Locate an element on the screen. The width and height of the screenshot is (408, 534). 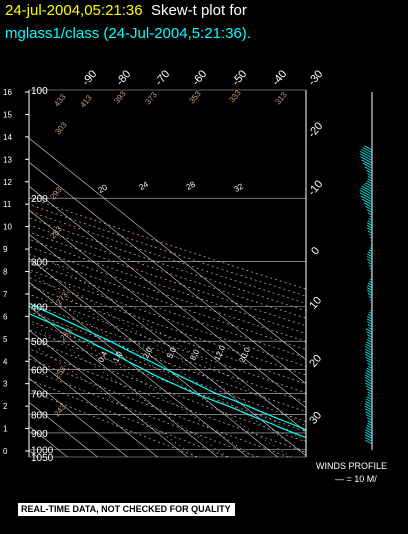
isotherm-label: -90 is located at coordinates (89, 78).